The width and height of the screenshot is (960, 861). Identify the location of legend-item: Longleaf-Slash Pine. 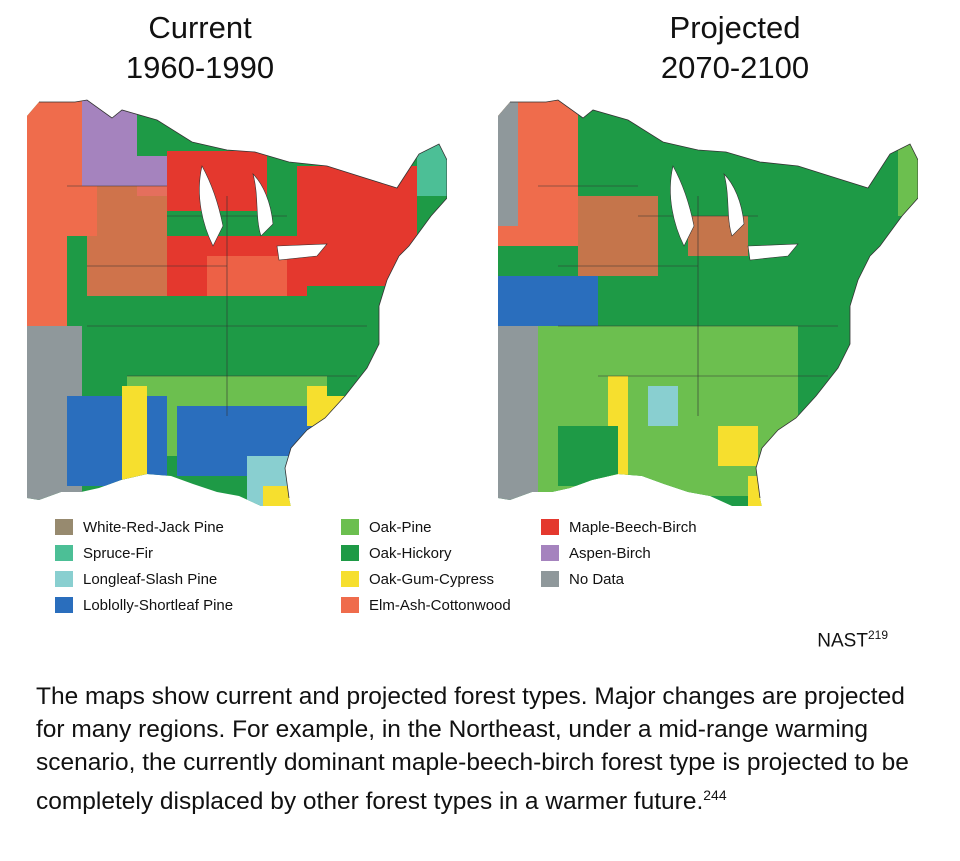
(144, 579).